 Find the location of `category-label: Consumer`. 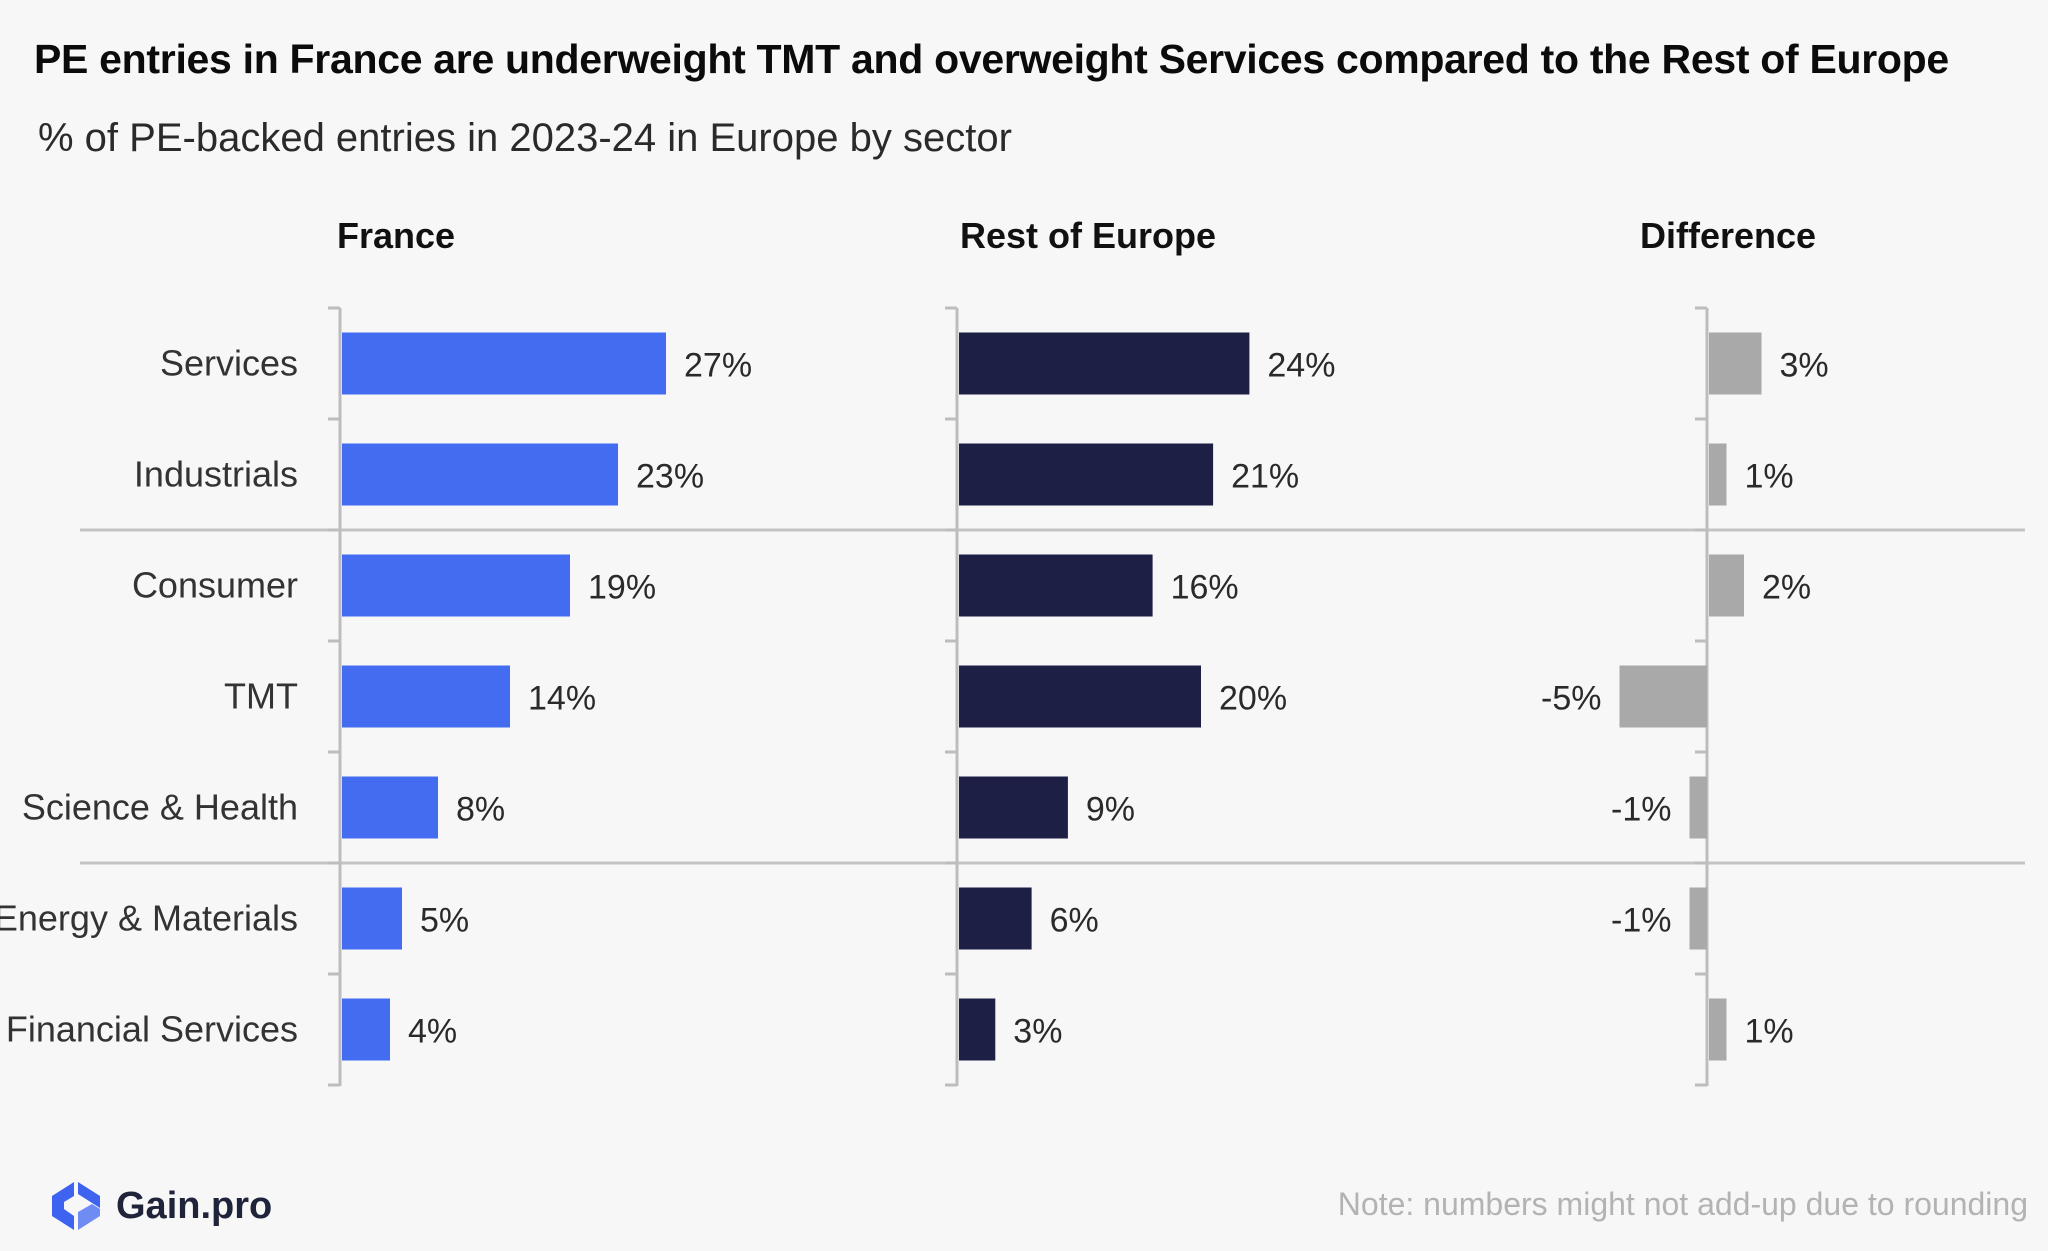

category-label: Consumer is located at coordinates (215, 585).